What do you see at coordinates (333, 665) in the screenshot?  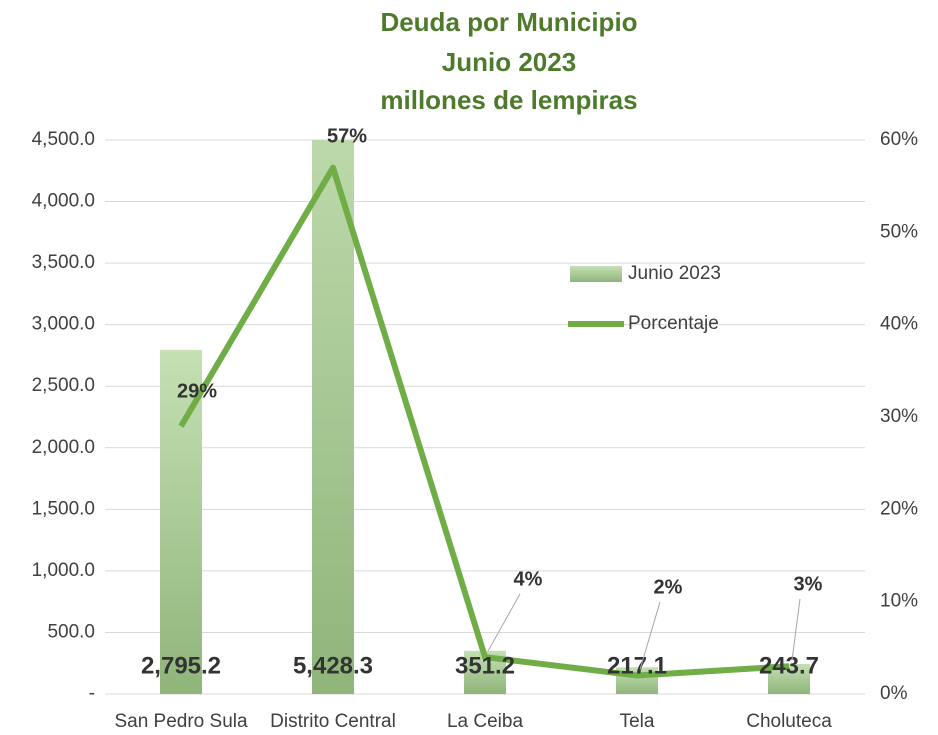 I see `data-label: 5,428.3` at bounding box center [333, 665].